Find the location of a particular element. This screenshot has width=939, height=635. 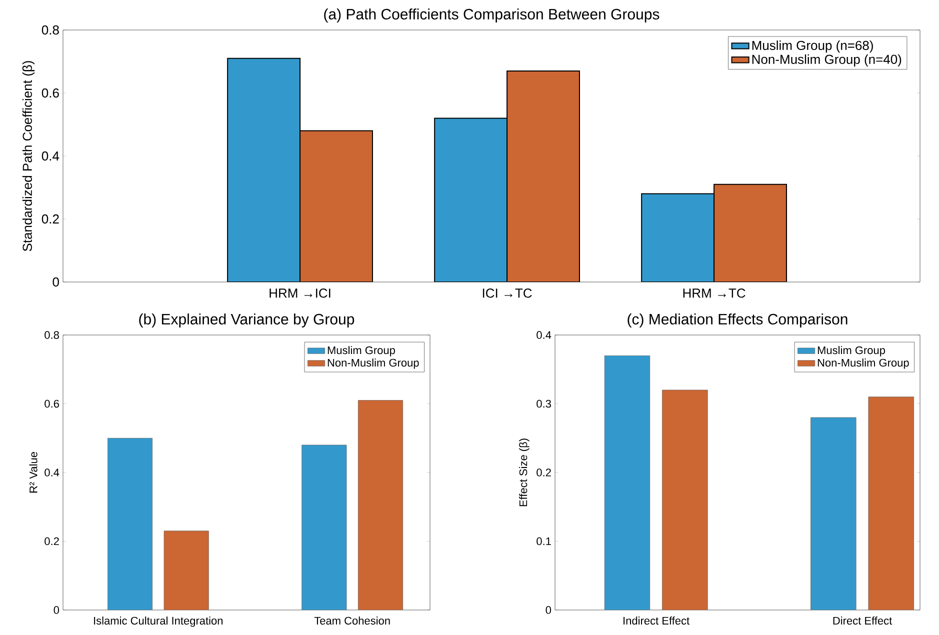

x-tick-label: HRM →TC is located at coordinates (714, 293).